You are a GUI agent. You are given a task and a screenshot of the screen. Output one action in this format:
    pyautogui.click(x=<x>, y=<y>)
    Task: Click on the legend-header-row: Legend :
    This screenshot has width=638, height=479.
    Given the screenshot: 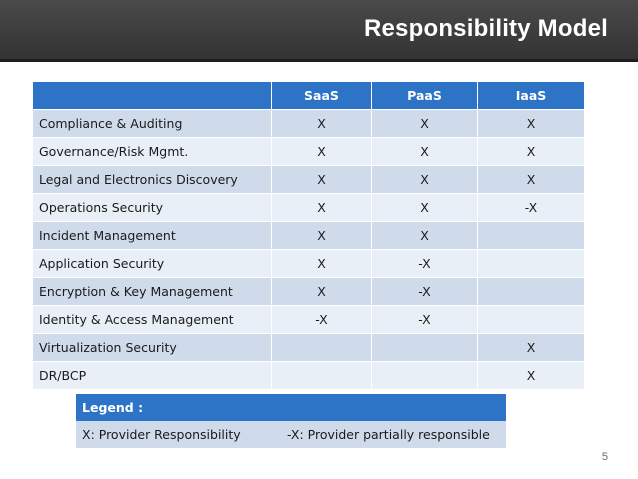 What is the action you would take?
    pyautogui.click(x=291, y=407)
    